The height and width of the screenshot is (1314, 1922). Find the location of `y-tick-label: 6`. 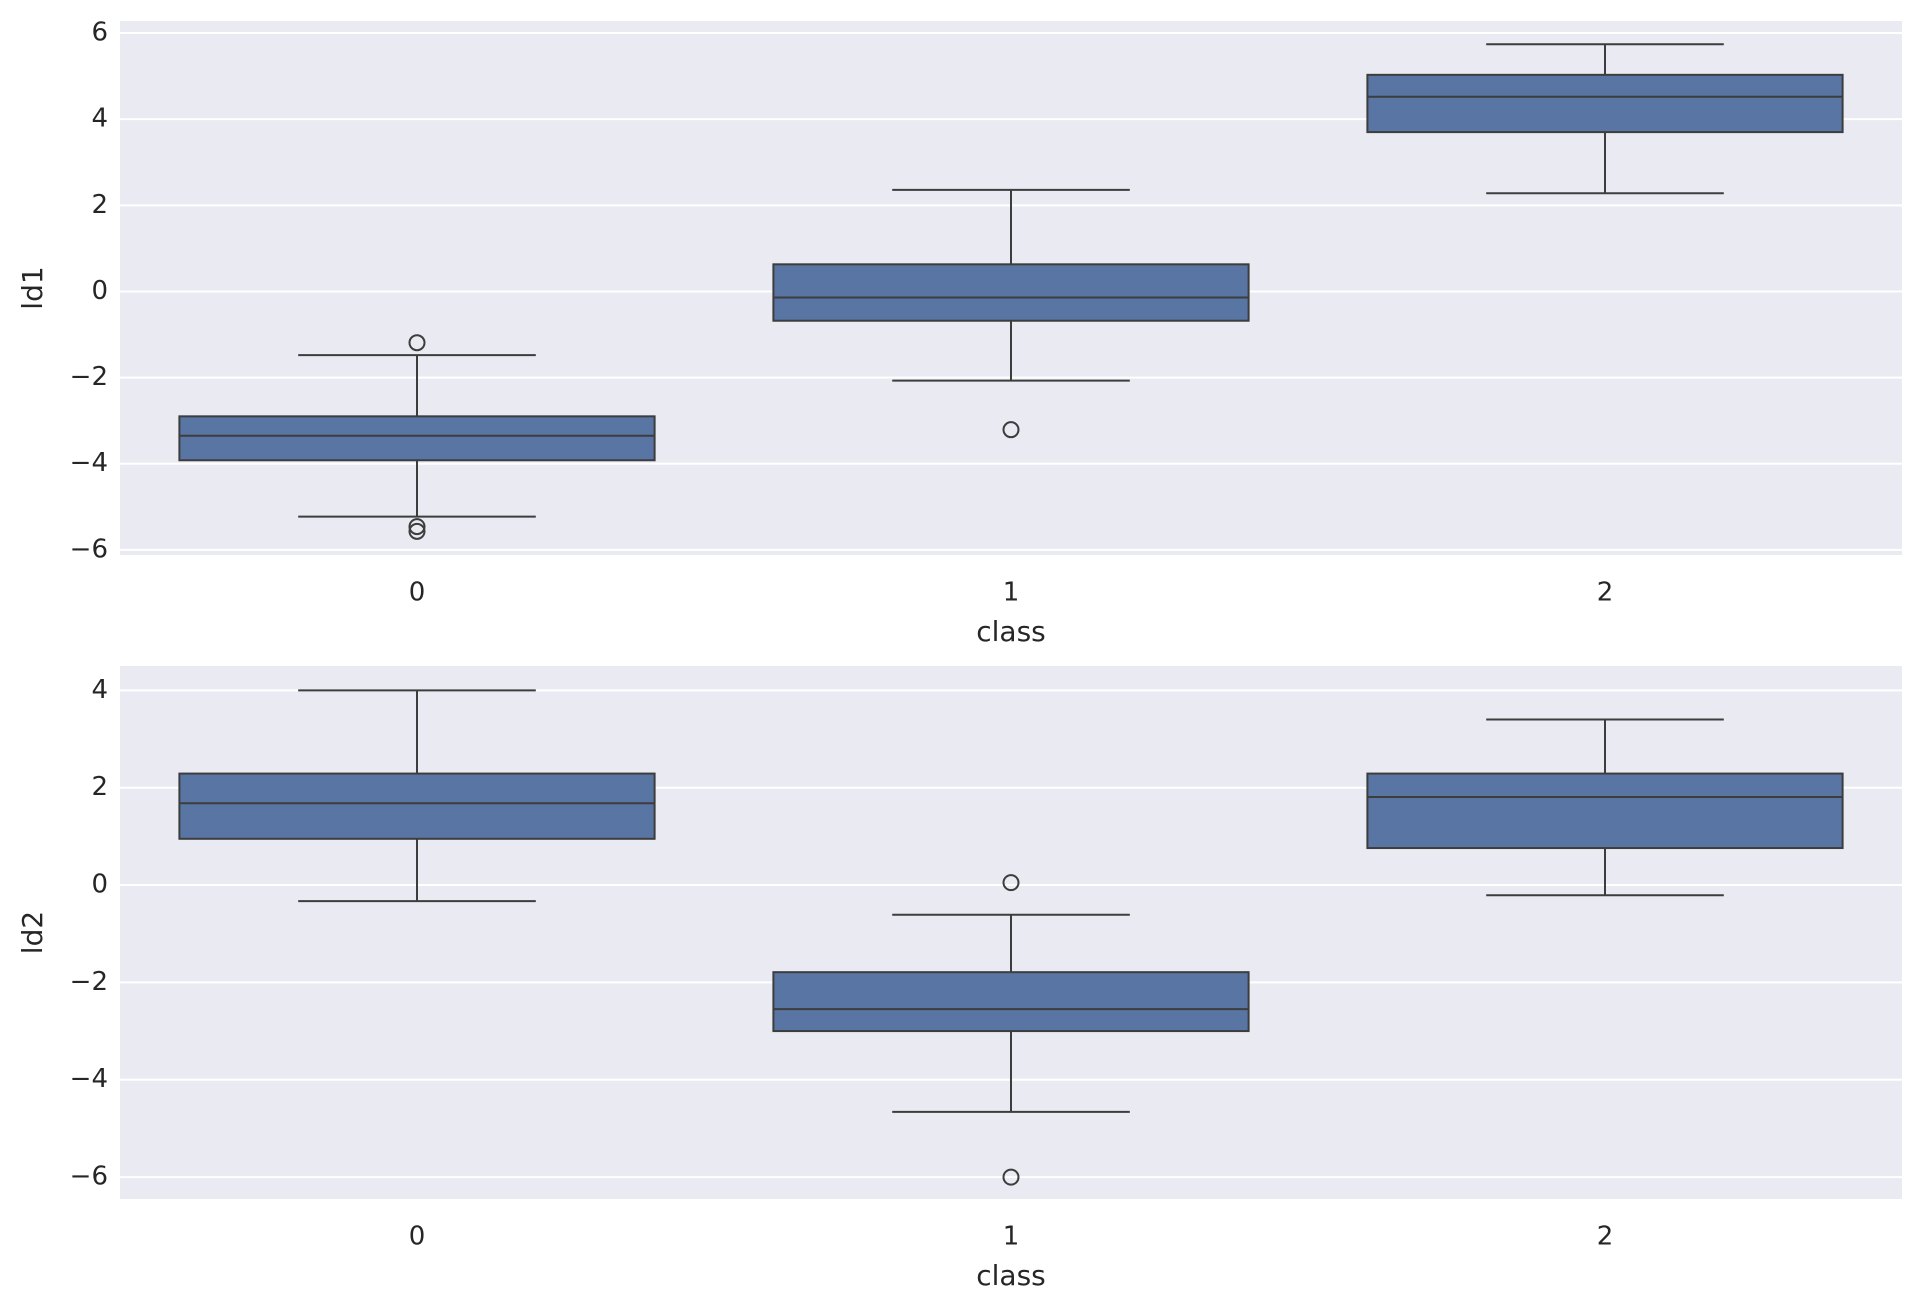

y-tick-label: 6 is located at coordinates (99, 33).